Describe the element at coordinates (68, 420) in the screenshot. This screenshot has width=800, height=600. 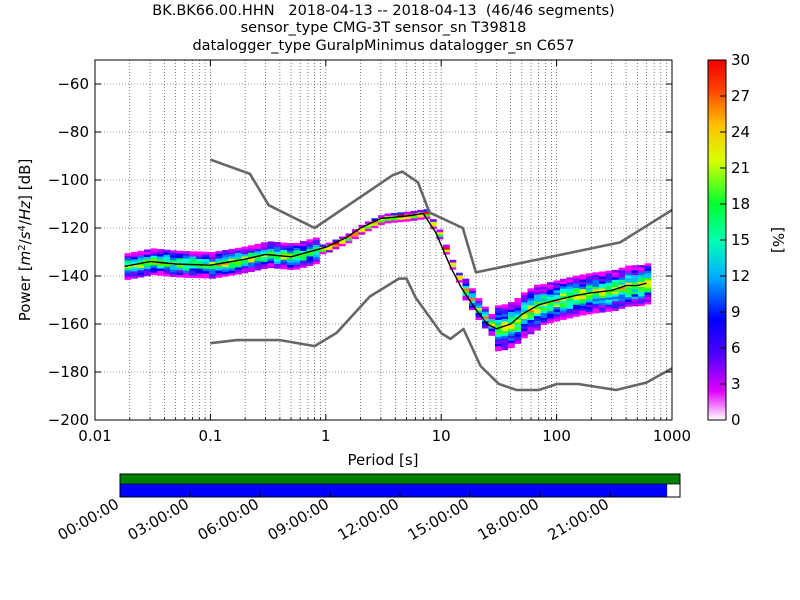
I see `y-tick-label: −200` at that location.